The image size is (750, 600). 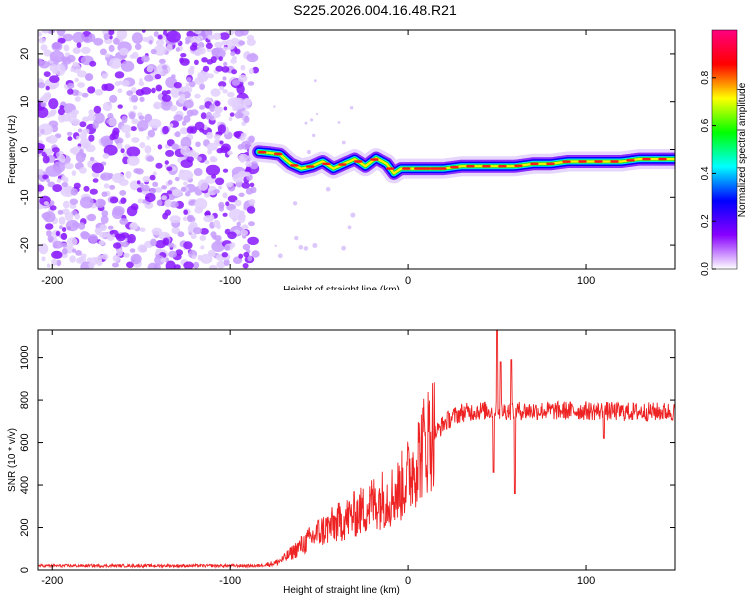 What do you see at coordinates (705, 269) in the screenshot?
I see `colorbar-tick-label: 0.0` at bounding box center [705, 269].